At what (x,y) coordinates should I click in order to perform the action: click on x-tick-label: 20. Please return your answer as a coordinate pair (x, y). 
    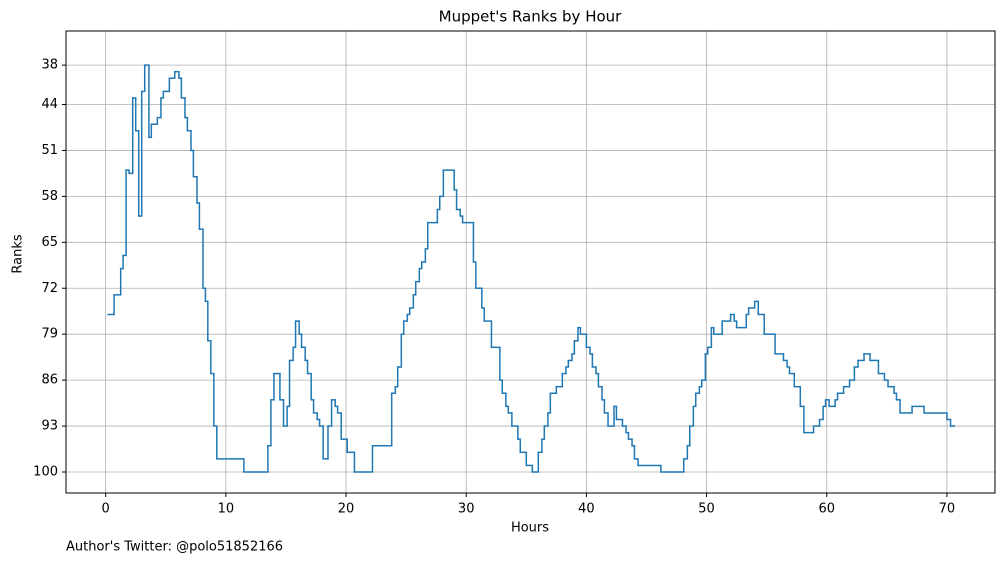
    Looking at the image, I should click on (346, 509).